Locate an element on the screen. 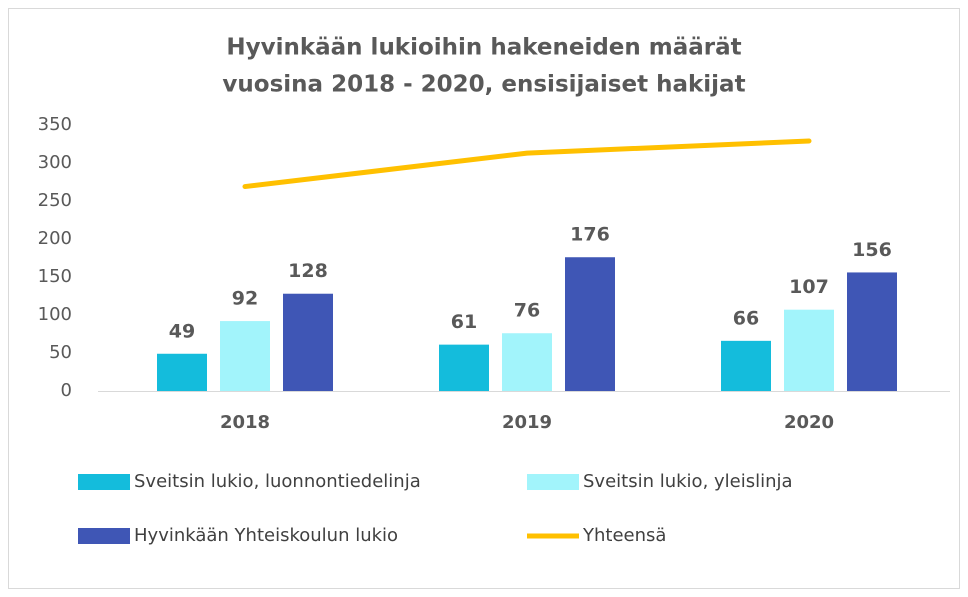 The image size is (968, 597). legend-label: Sveitsin lukio, yleislinja is located at coordinates (688, 481).